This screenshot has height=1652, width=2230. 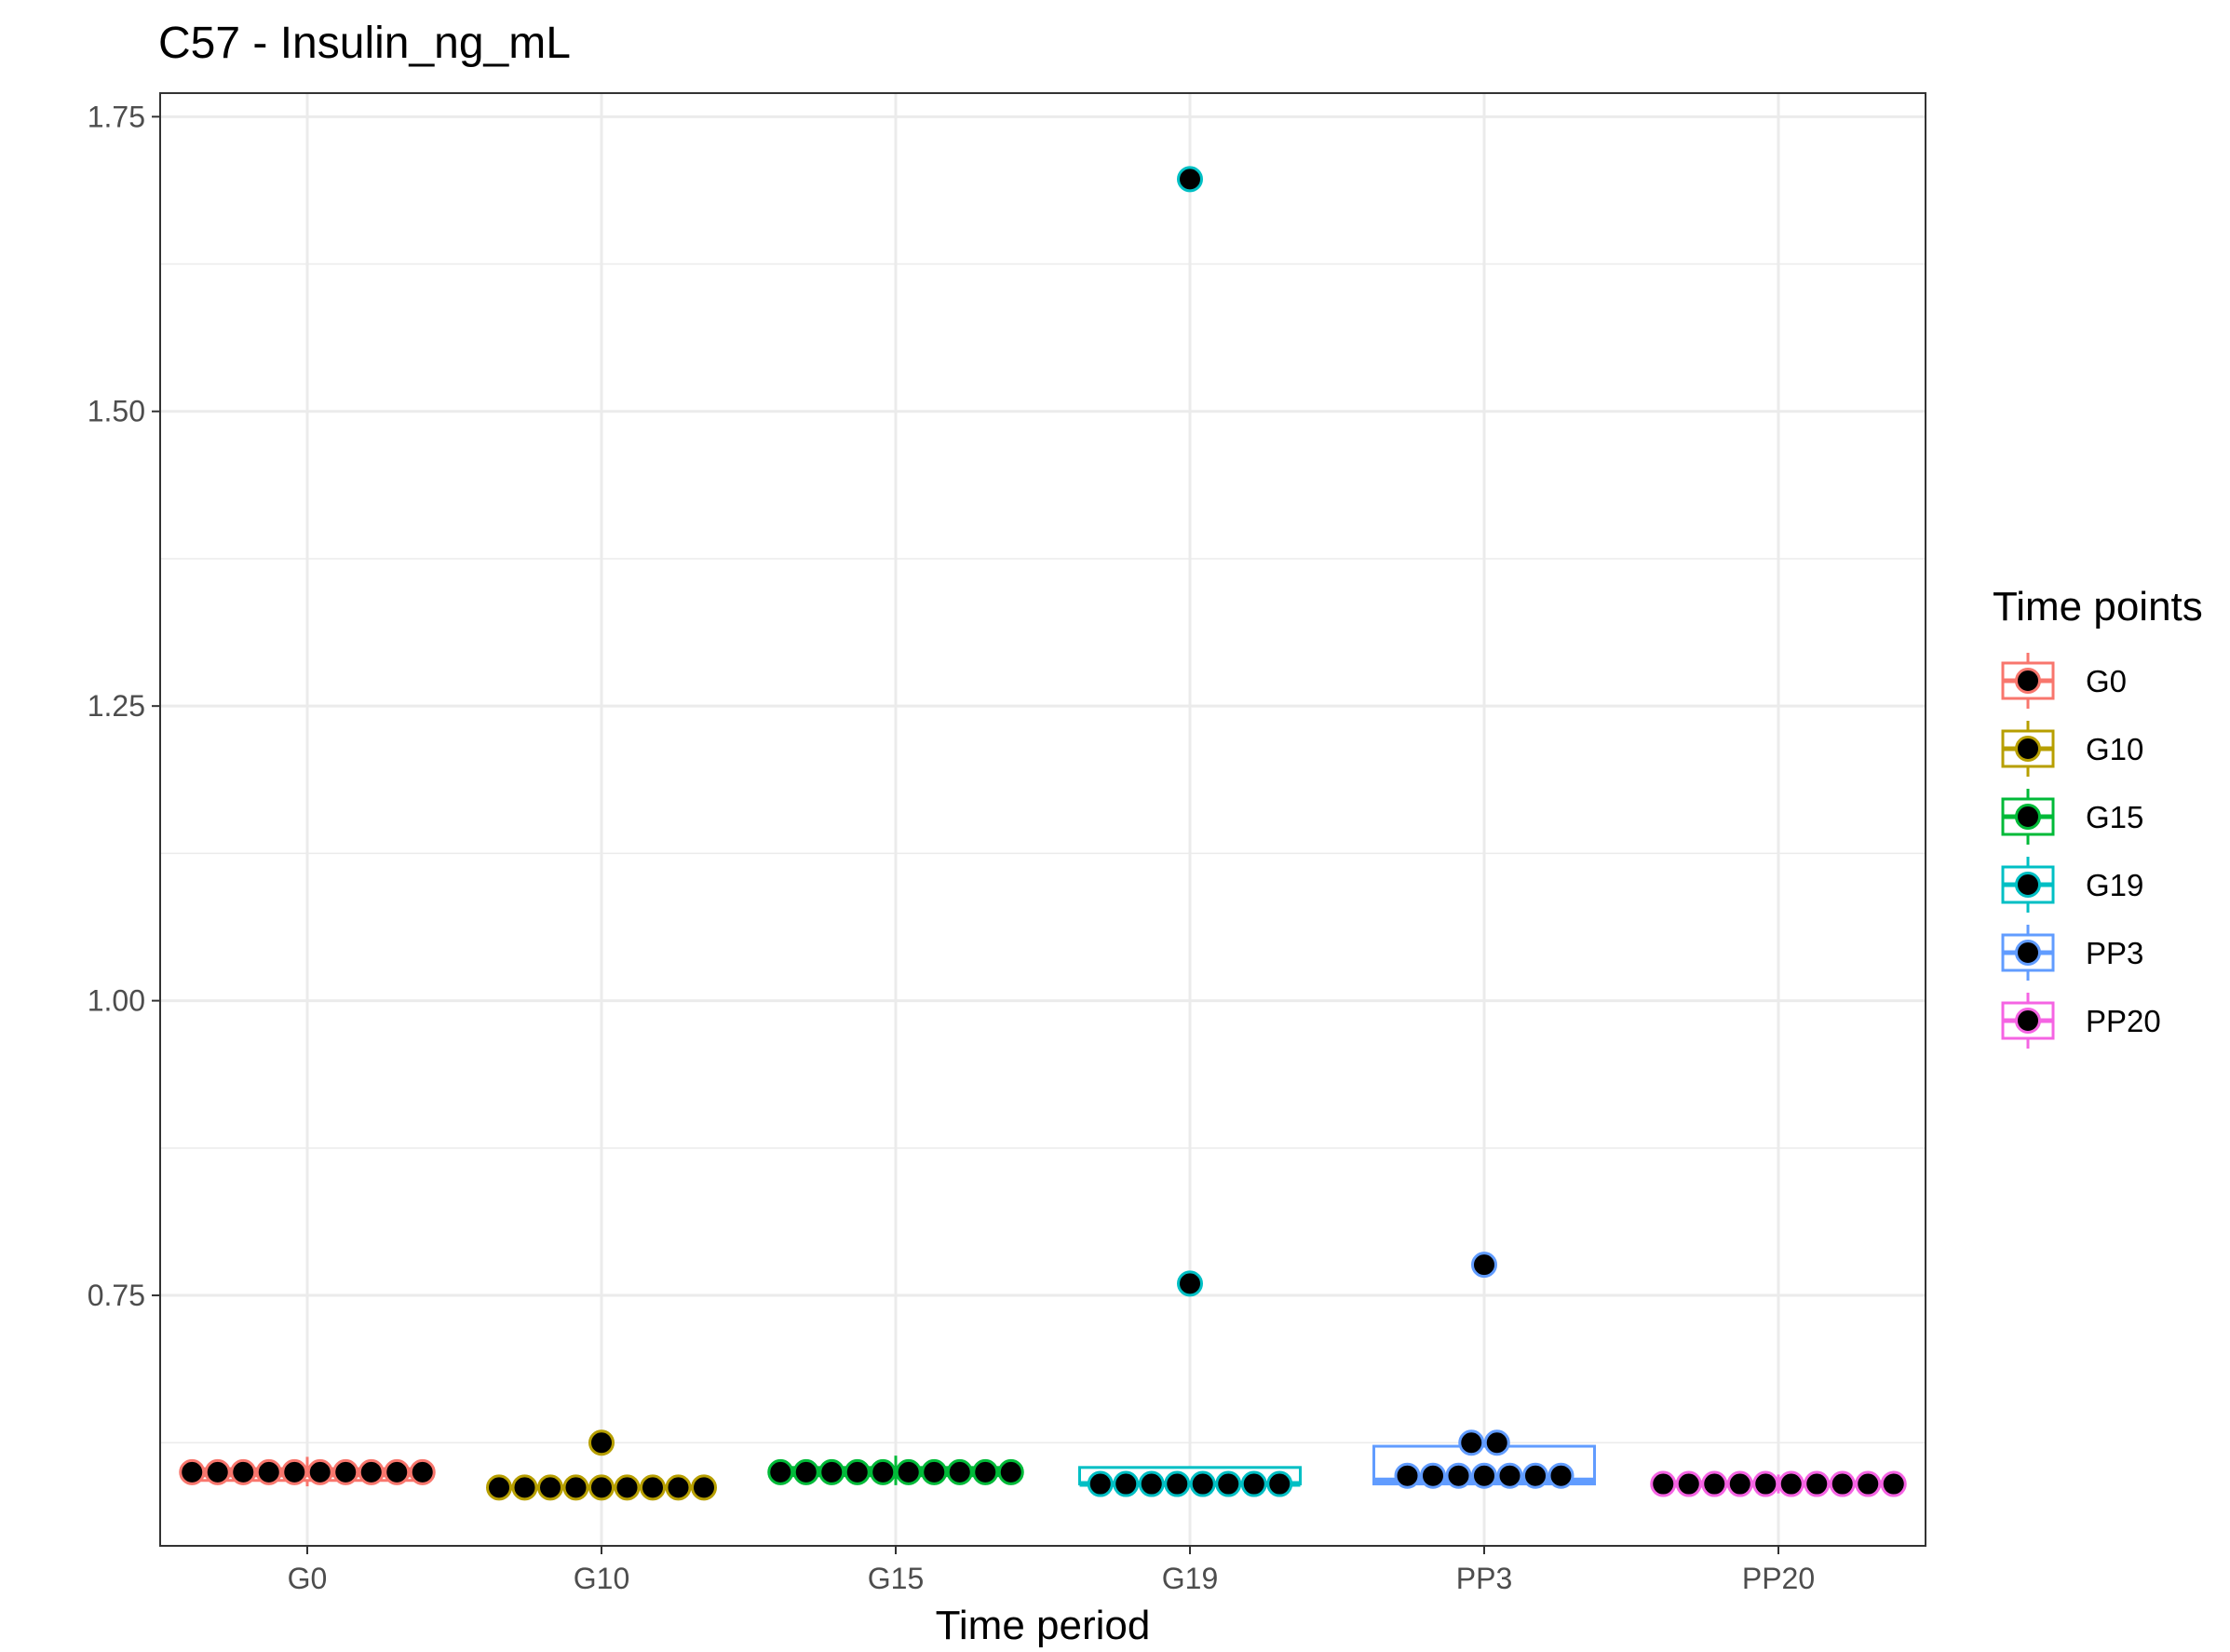 I want to click on x-tick-label: G15, so click(x=896, y=1578).